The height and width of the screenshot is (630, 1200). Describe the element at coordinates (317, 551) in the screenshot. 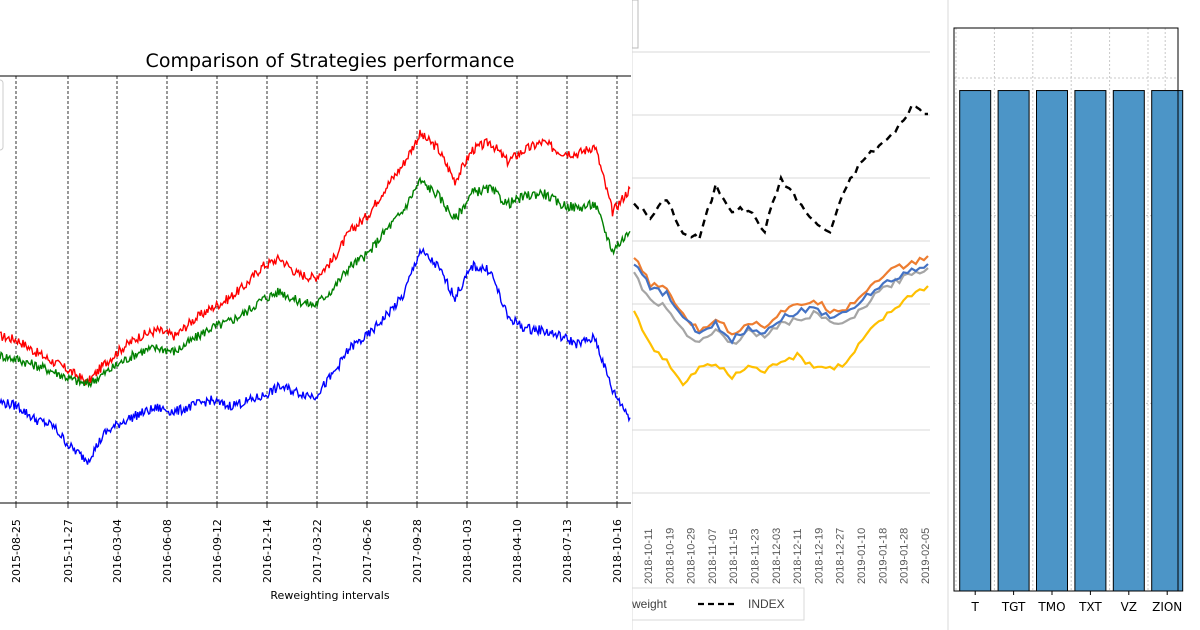

I see `x-tick-label-6: 2017-03-22` at that location.